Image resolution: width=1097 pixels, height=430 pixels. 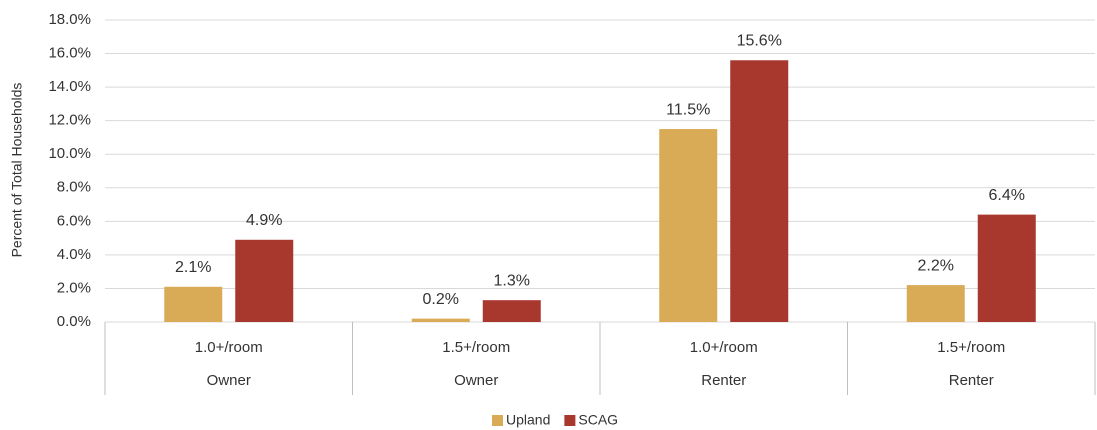 What do you see at coordinates (1007, 195) in the screenshot?
I see `data-label: 6.4%` at bounding box center [1007, 195].